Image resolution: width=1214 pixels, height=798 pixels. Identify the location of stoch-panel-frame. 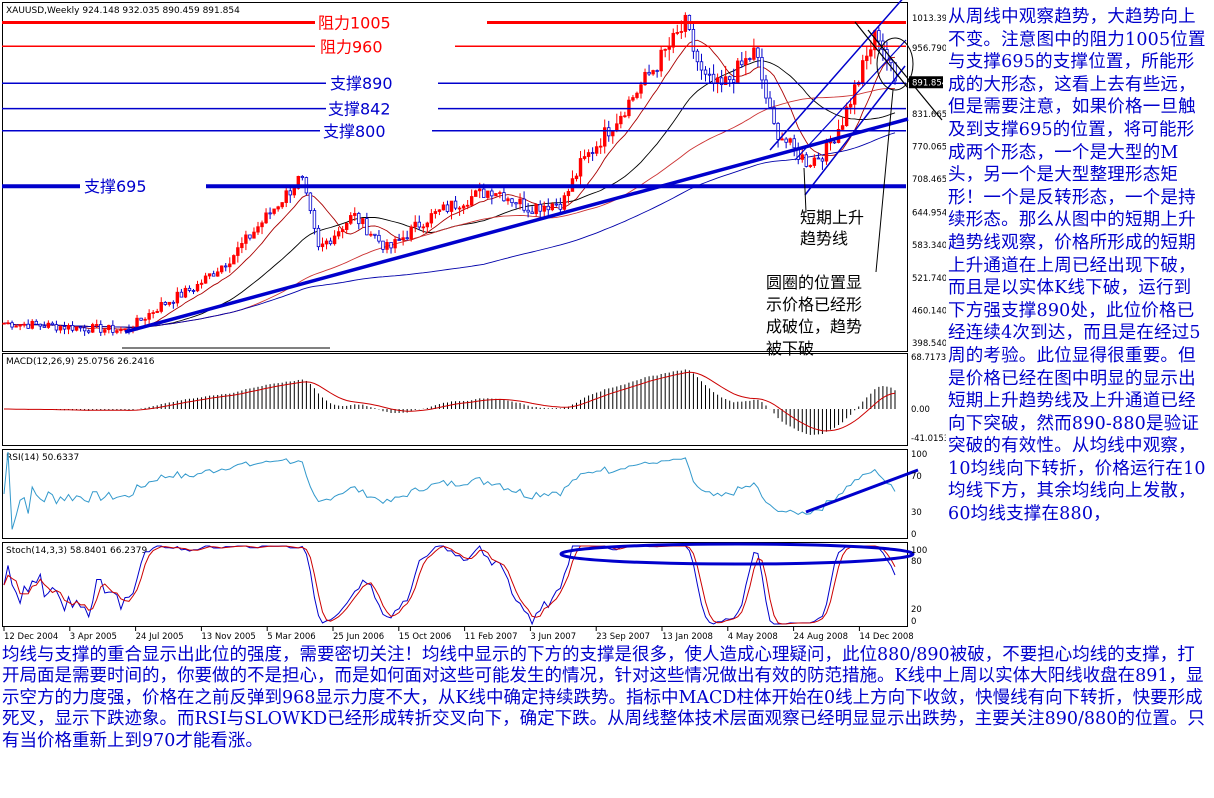
(455, 584).